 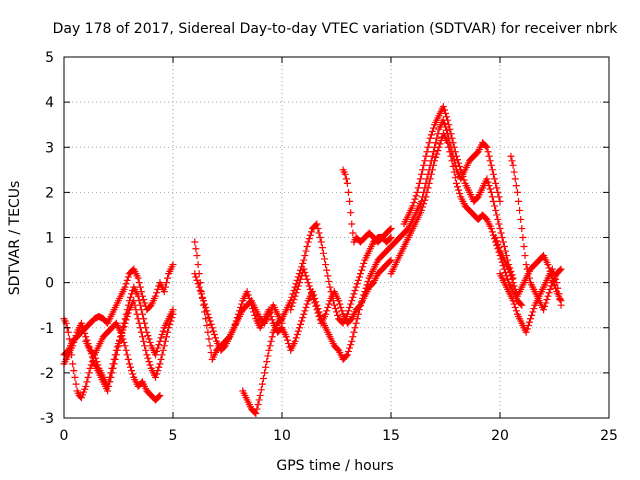 What do you see at coordinates (47, 374) in the screenshot?
I see `y-tick-label: -2` at bounding box center [47, 374].